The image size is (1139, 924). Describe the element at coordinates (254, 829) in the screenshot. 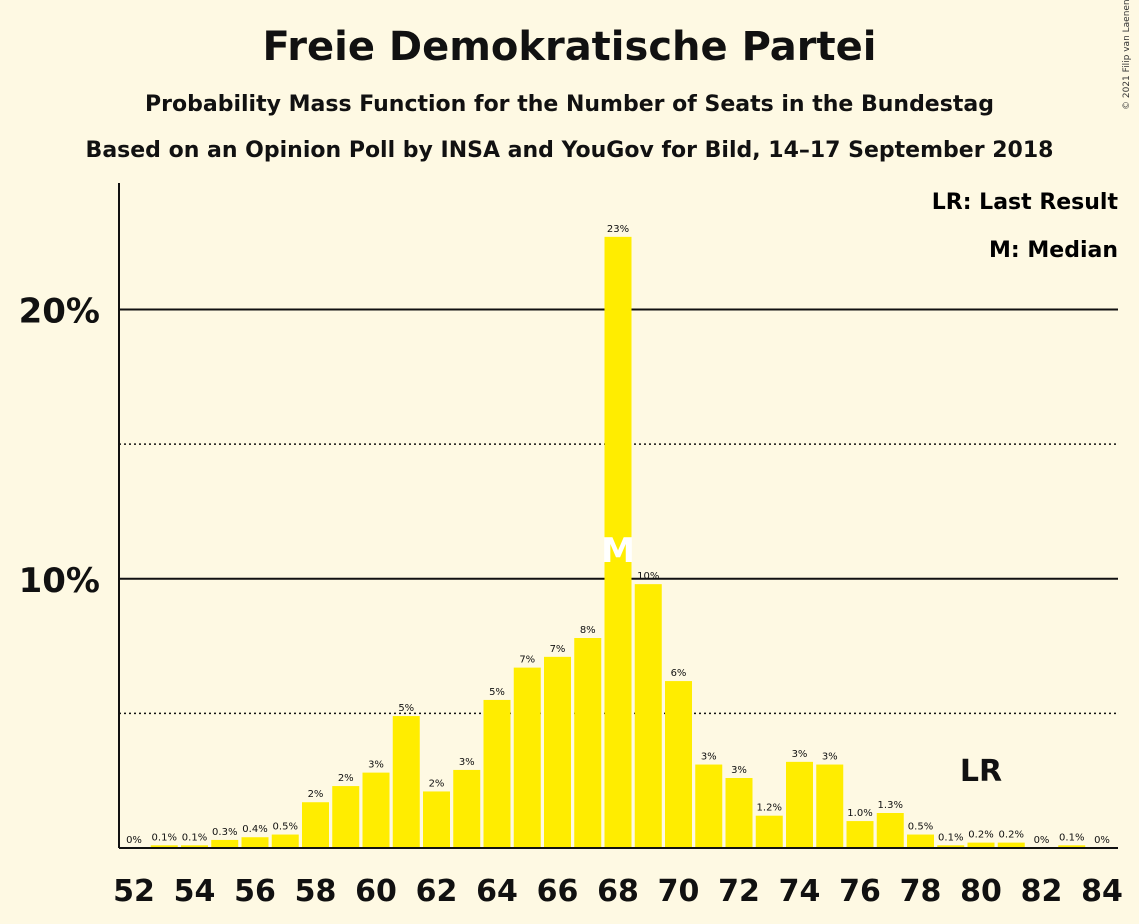

I see `bar-value-label: 0.4%` at that location.